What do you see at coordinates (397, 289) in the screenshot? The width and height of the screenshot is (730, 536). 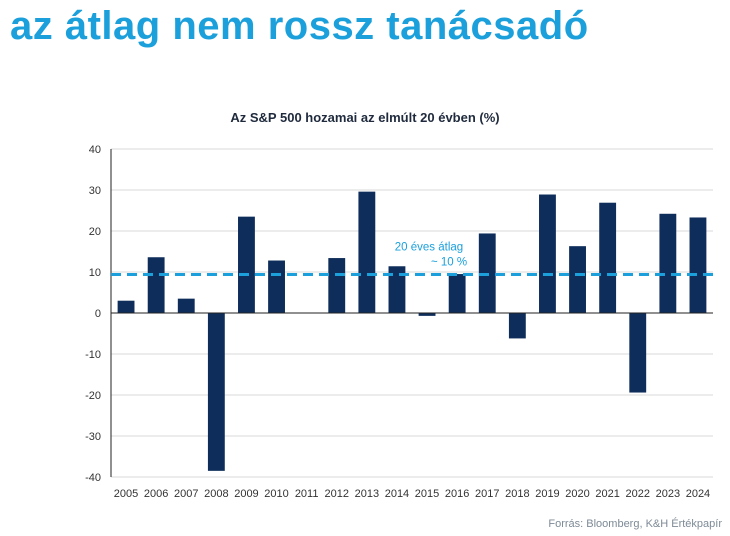 I see `bar-2014` at bounding box center [397, 289].